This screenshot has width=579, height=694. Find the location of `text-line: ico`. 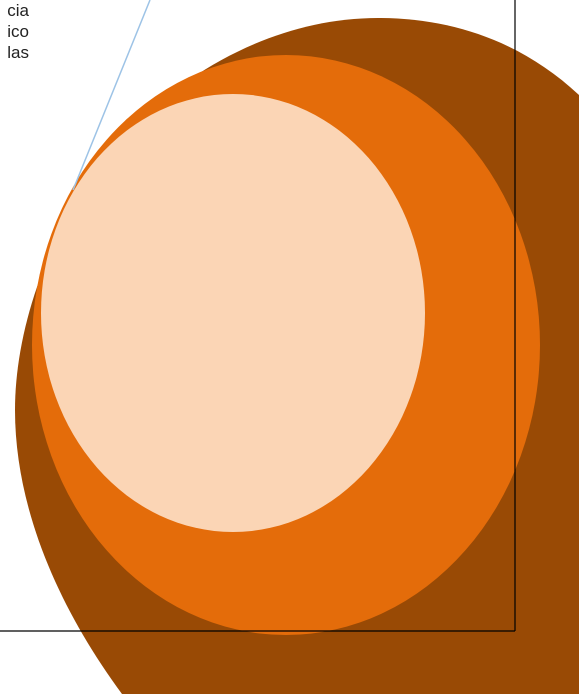

text-line: ico is located at coordinates (18, 31).